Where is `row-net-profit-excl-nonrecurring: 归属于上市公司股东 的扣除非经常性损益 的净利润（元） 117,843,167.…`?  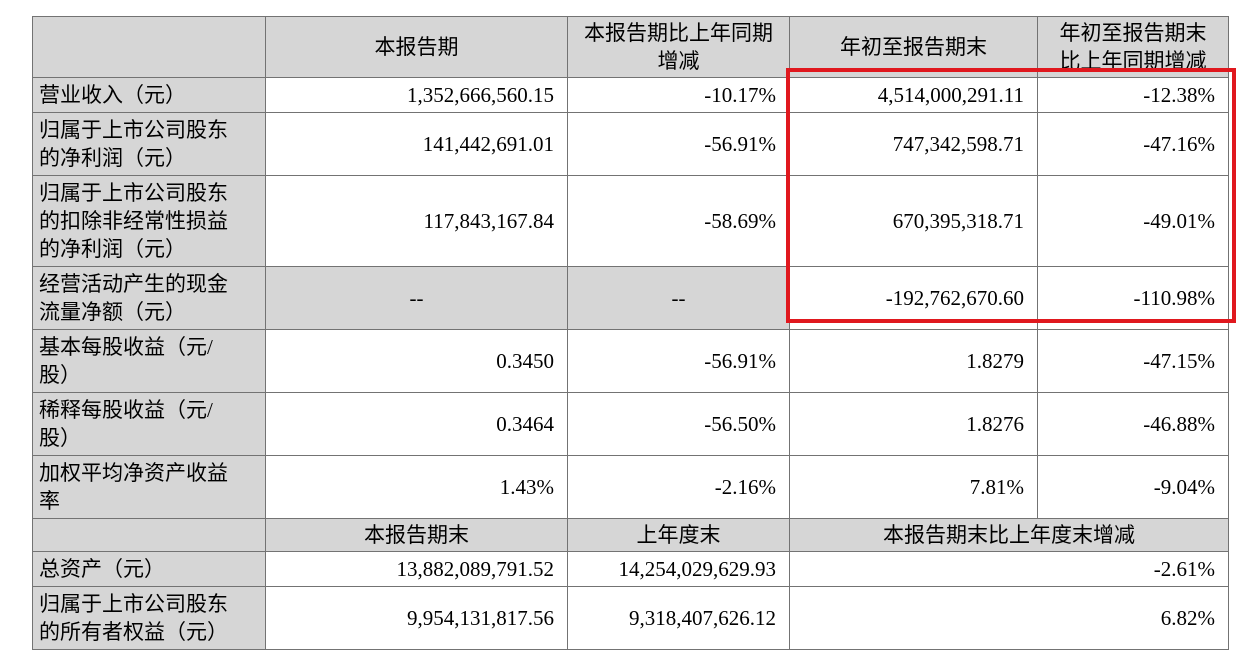 row-net-profit-excl-nonrecurring: 归属于上市公司股东 的扣除非经常性损益 的净利润（元） 117,843,167.… is located at coordinates (630, 221).